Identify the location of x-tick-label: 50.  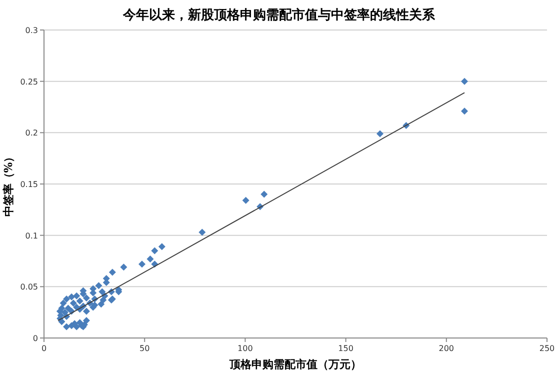
(145, 348).